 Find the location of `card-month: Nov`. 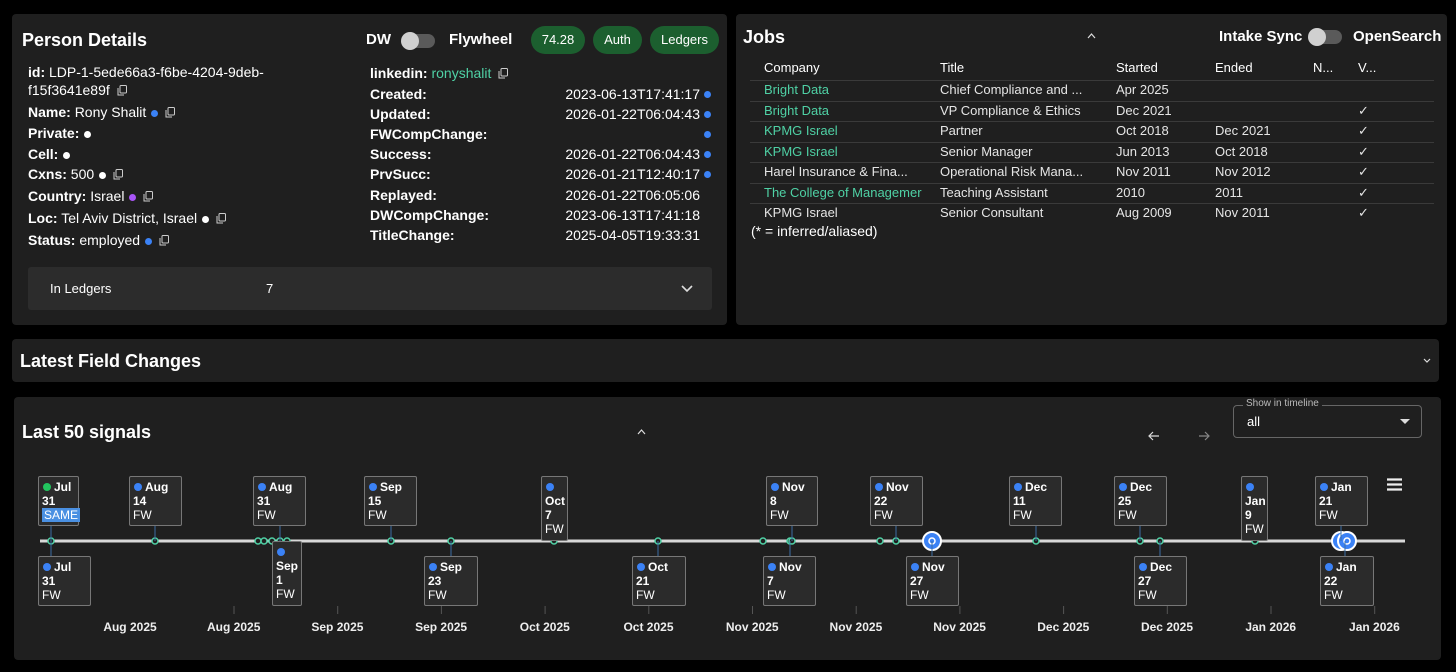

card-month: Nov is located at coordinates (793, 487).